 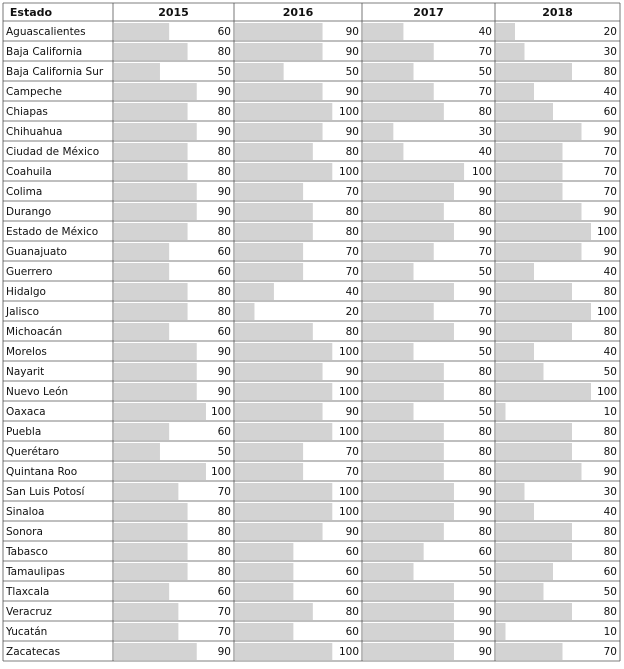 I want to click on state-name: Aguascalientes, so click(x=46, y=32).